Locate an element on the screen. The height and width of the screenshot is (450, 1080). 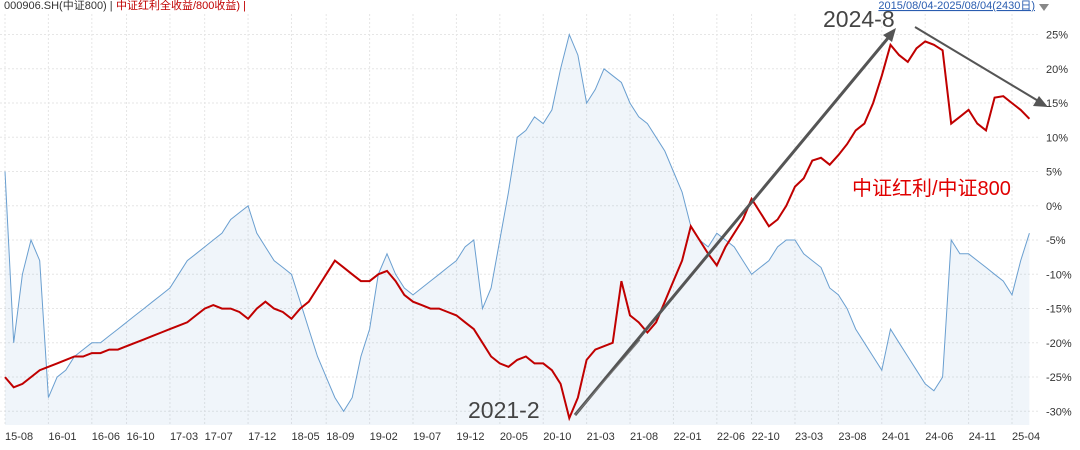
y-tick-label: -25% is located at coordinates (1059, 378).